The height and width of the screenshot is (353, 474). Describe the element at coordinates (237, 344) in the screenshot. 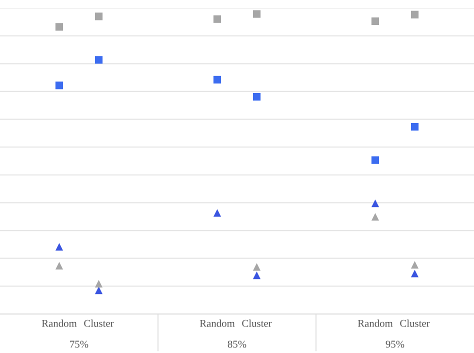

I see `text: 85%` at that location.